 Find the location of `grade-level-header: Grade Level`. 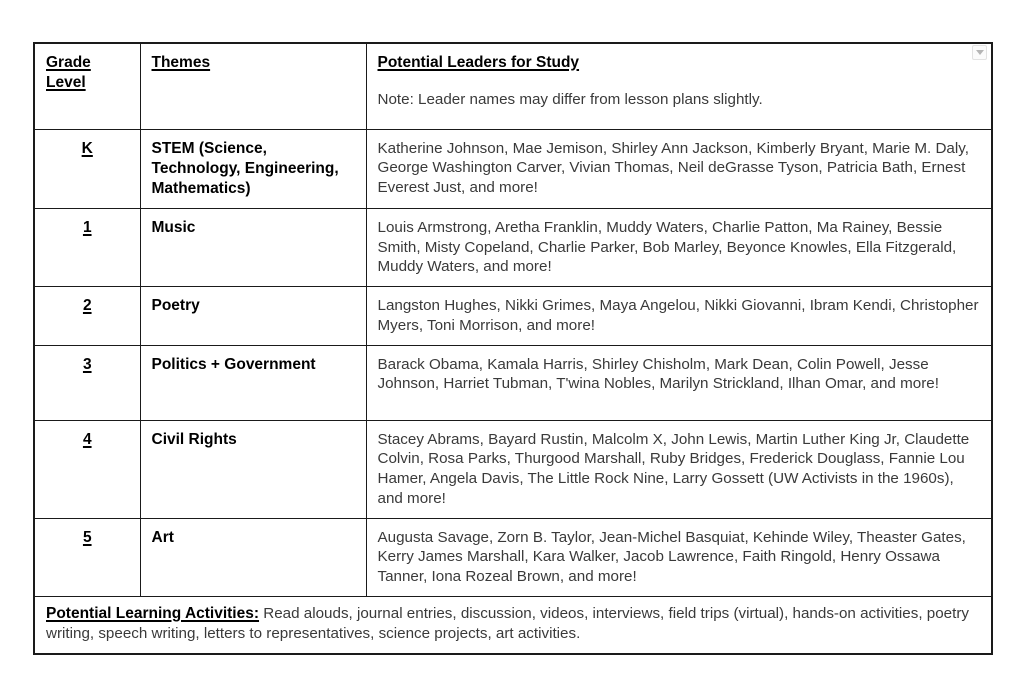

grade-level-header: Grade Level is located at coordinates (68, 73).